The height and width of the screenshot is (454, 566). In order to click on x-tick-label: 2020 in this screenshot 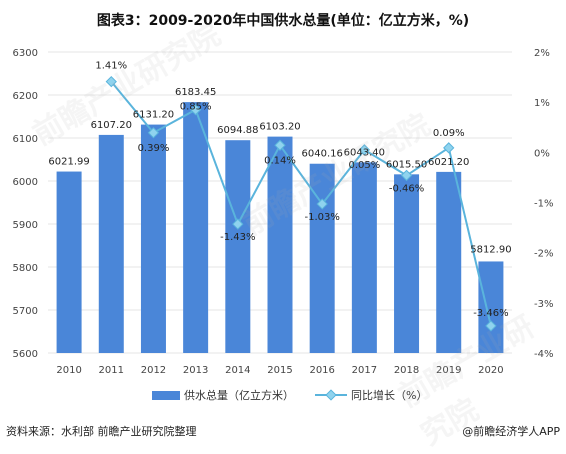, I will do `click(490, 370)`.